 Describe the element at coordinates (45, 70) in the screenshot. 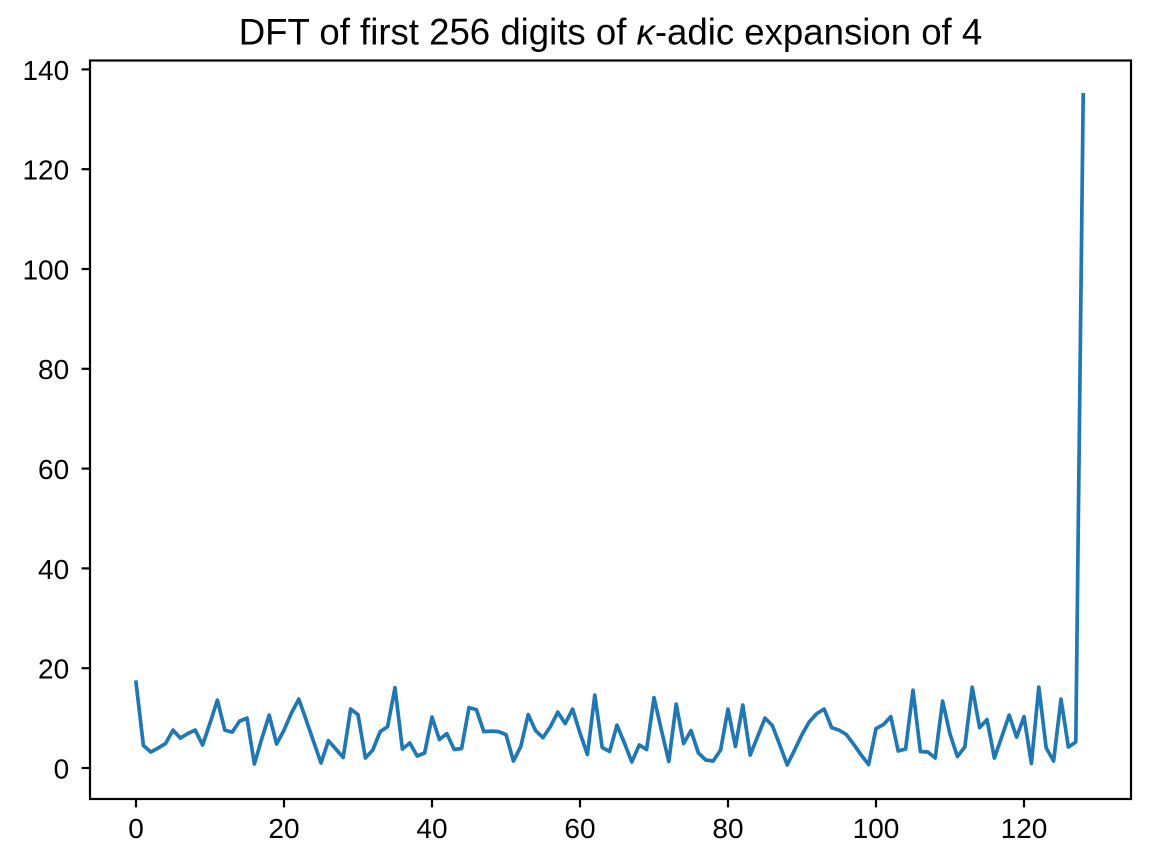

I see `svg-text: 140` at that location.